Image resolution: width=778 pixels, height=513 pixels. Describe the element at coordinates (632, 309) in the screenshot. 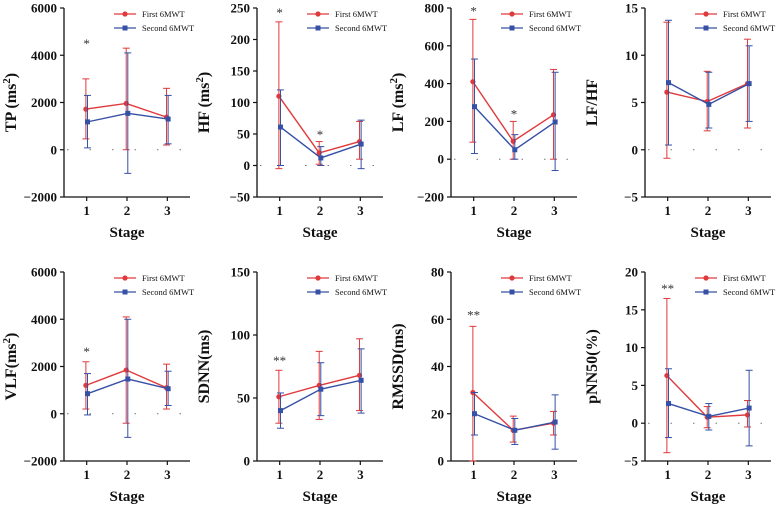

I see `y-tick-label: 15` at that location.